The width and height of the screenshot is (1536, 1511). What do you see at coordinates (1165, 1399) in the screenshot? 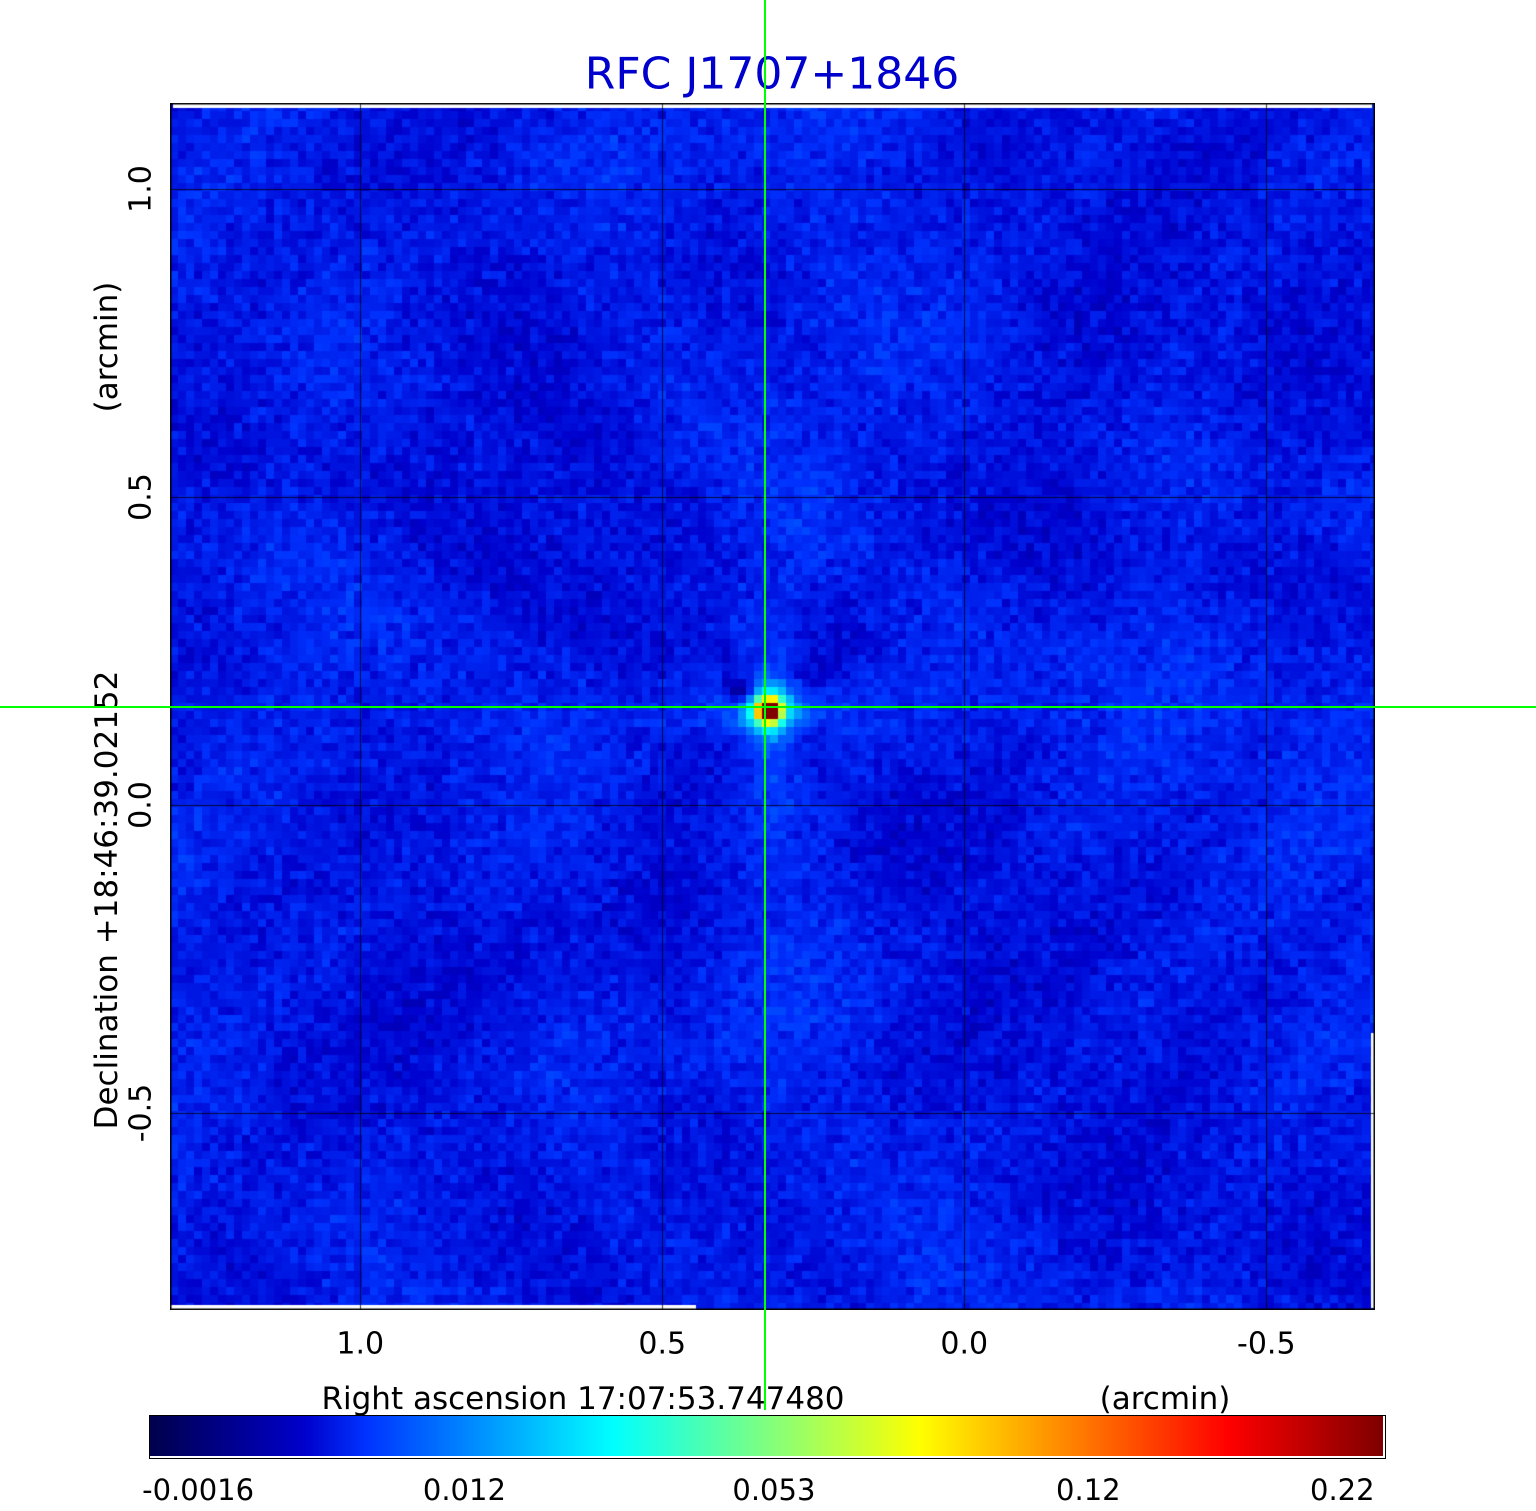
I see `x-axis-unit-label: (arcmin)` at bounding box center [1165, 1399].